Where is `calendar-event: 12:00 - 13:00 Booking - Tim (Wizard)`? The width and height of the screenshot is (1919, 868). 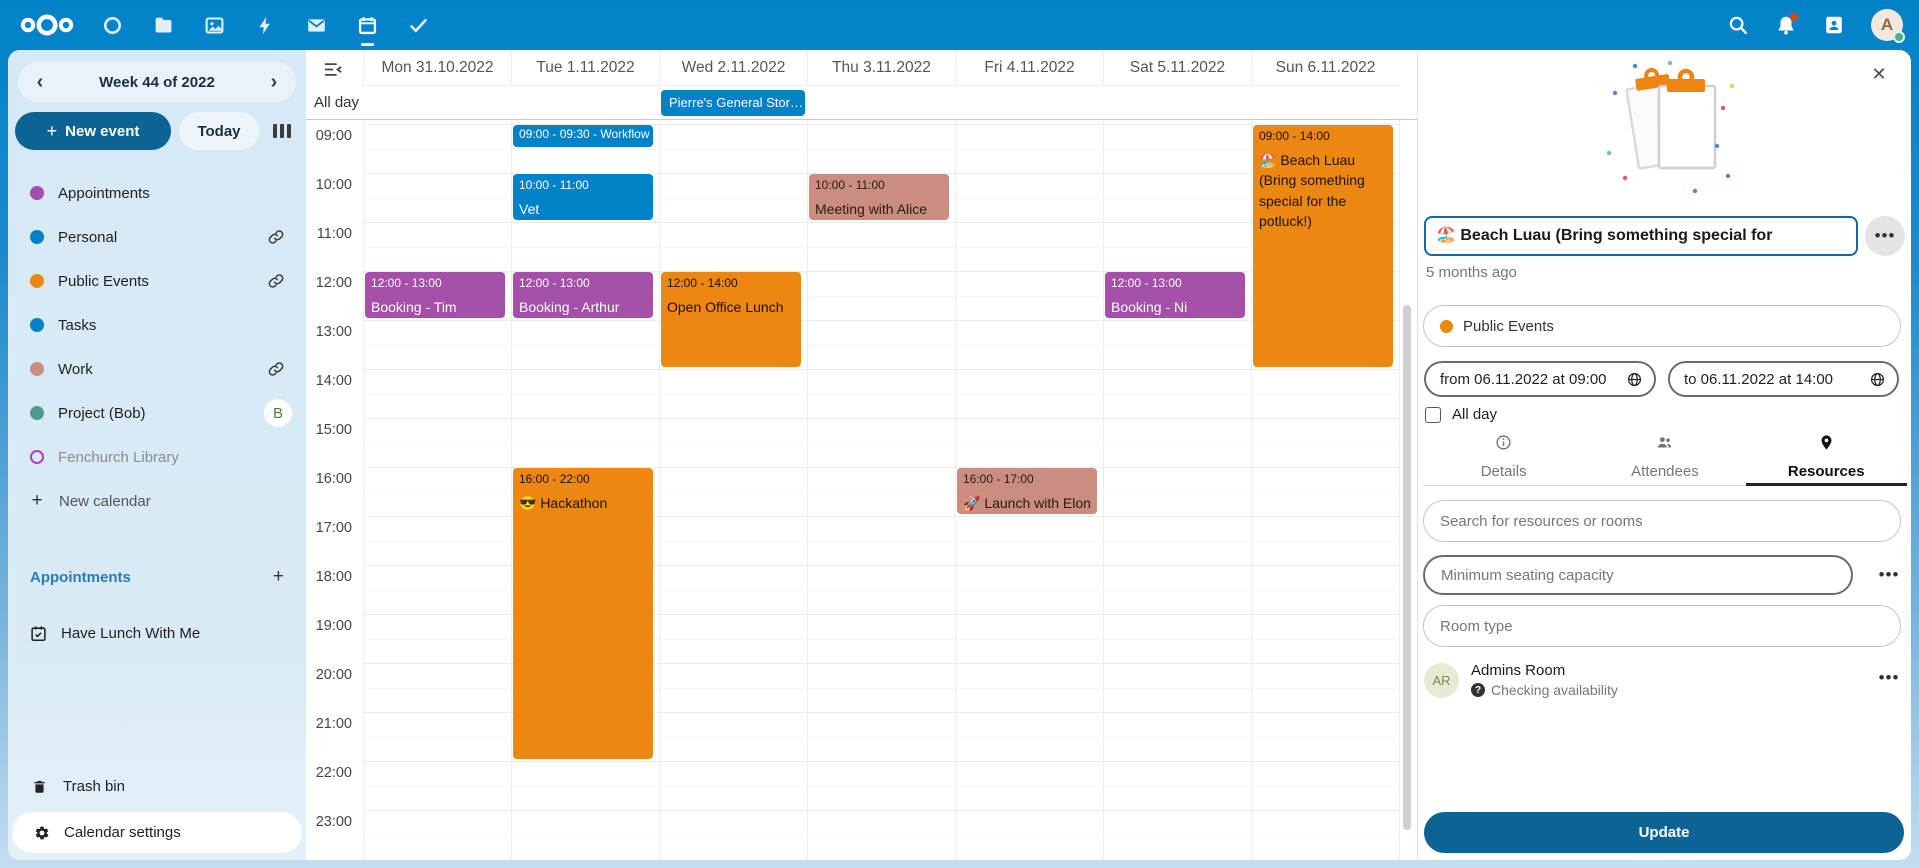 calendar-event: 12:00 - 13:00 Booking - Tim (Wizard) is located at coordinates (435, 295).